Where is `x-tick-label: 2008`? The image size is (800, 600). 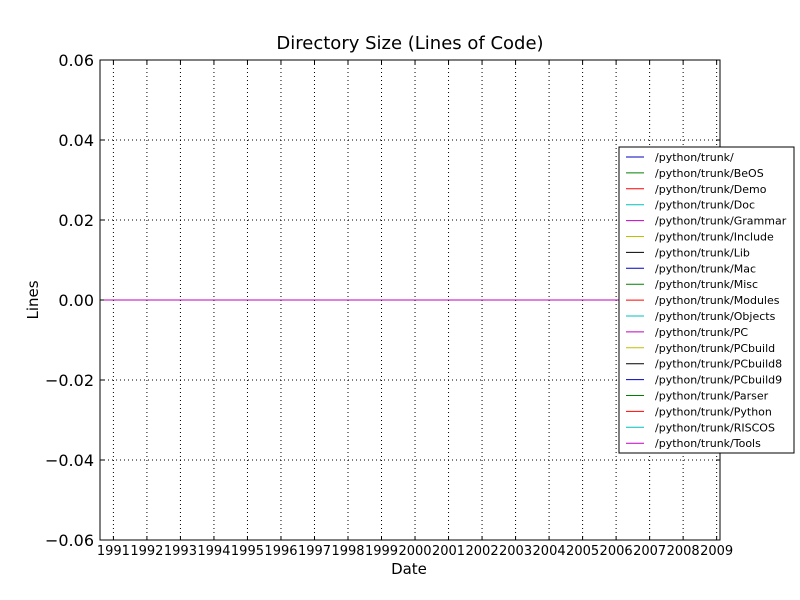
x-tick-label: 2008 is located at coordinates (683, 551).